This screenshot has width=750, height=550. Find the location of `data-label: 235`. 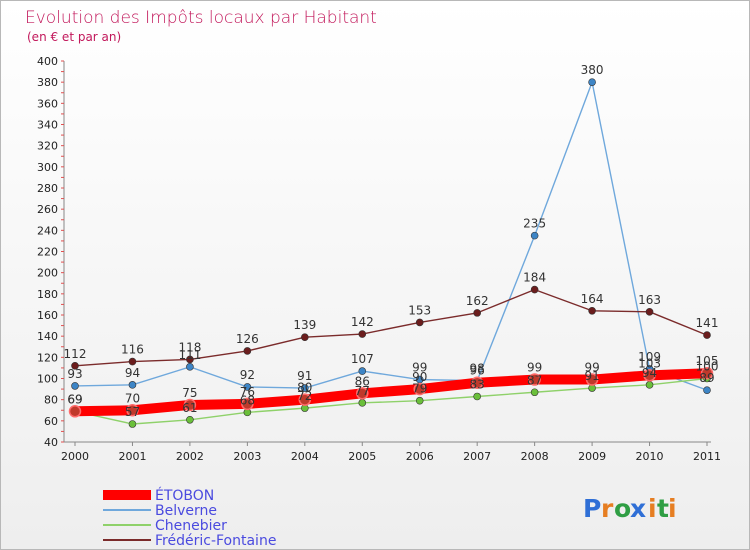

data-label: 235 is located at coordinates (534, 224).